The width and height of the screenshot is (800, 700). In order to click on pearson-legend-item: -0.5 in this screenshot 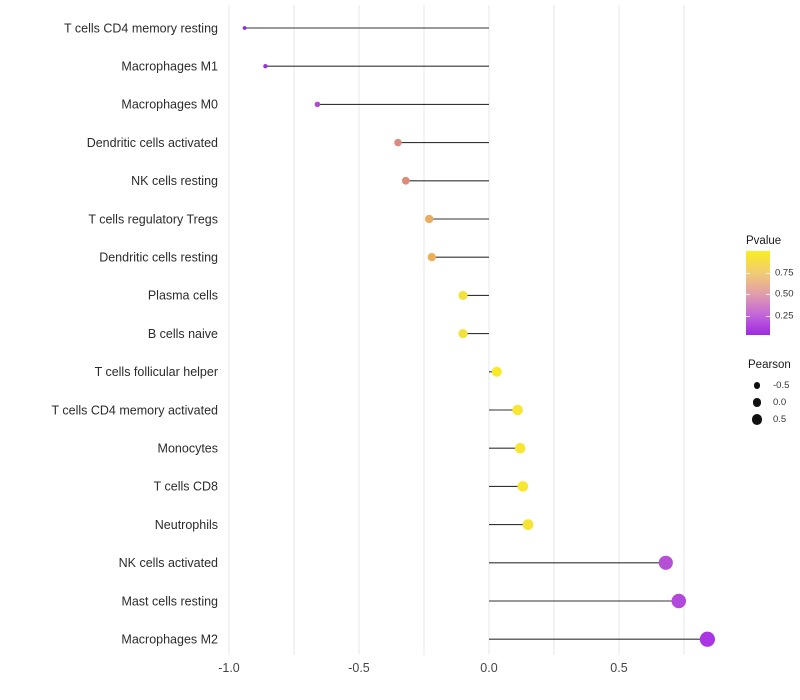, I will do `click(774, 385)`.